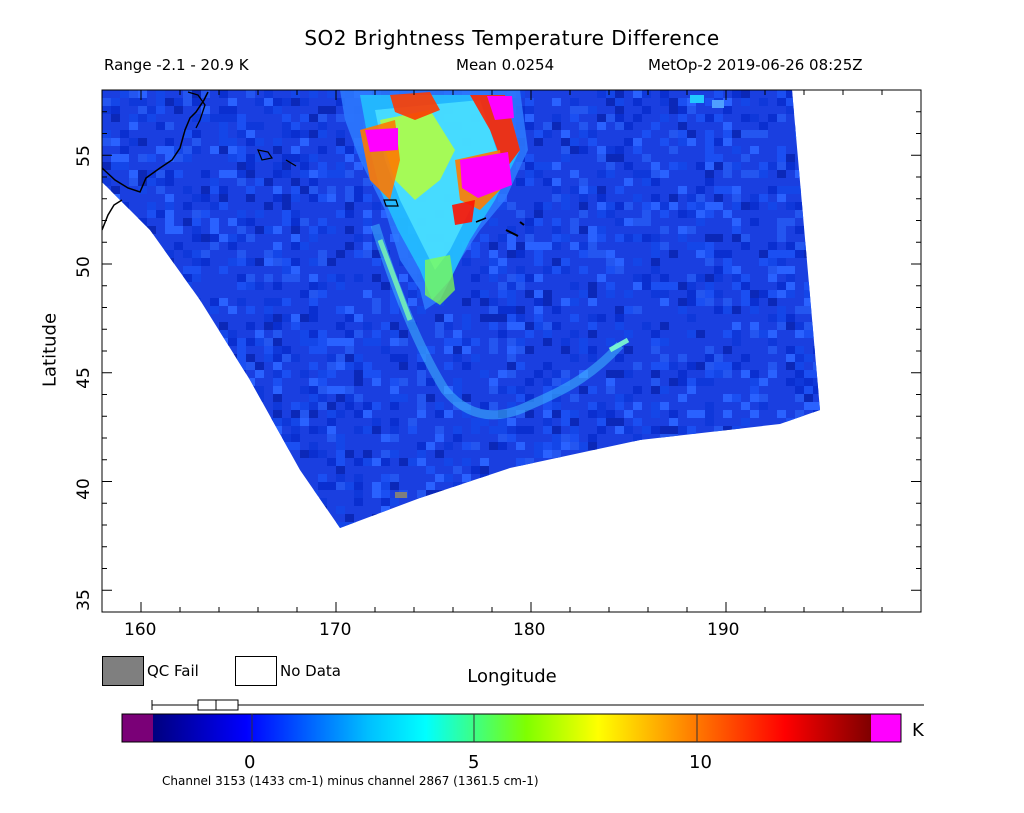 The image size is (1024, 813). I want to click on qc-fail-label: QC Fail, so click(173, 671).